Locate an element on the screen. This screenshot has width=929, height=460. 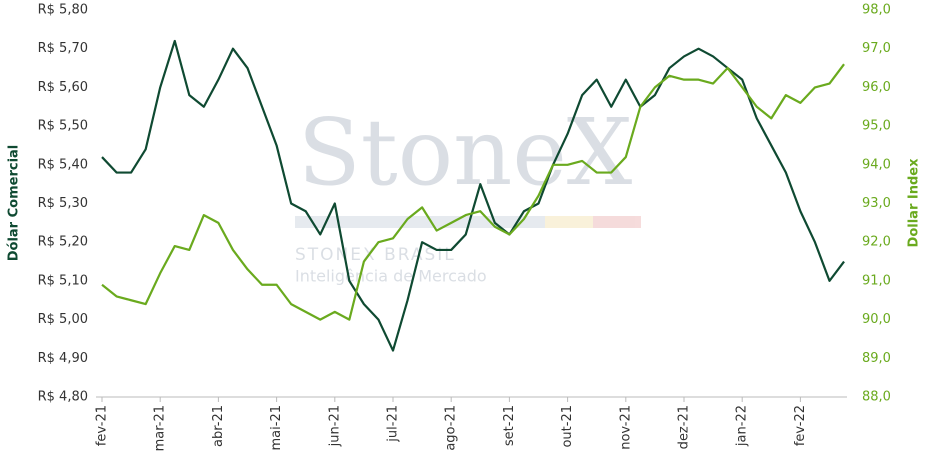
y-tick-label: R$ 5,20 is located at coordinates (63, 242).